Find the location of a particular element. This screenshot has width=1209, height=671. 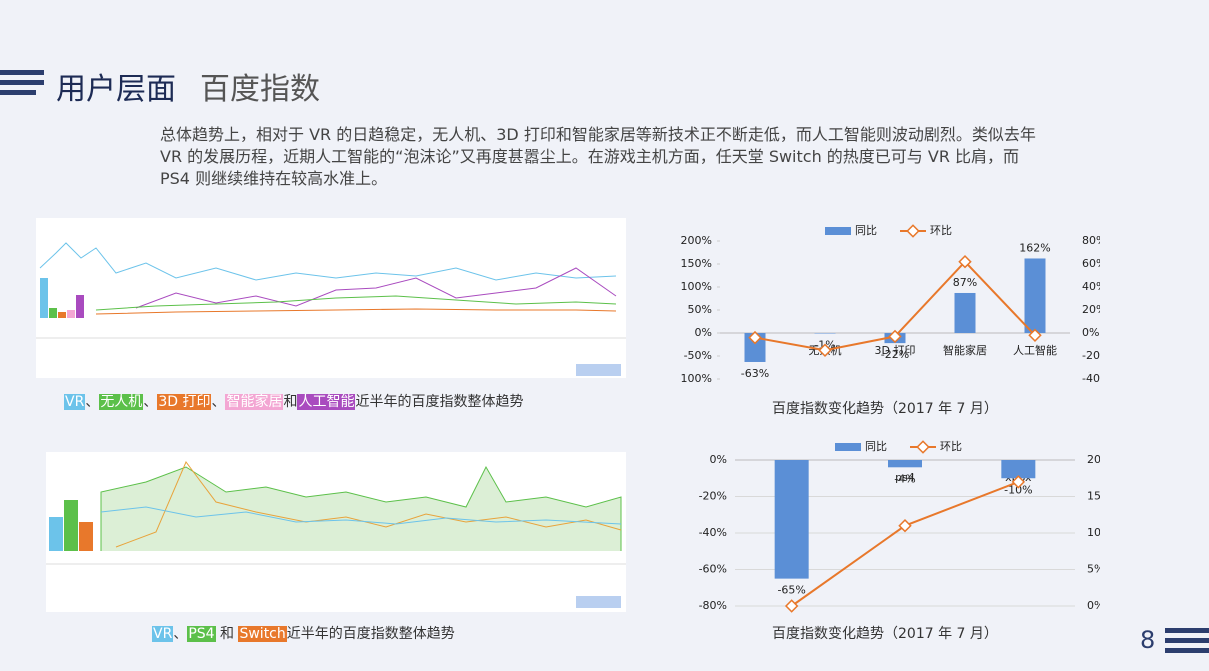

y-tick-label: 50% is located at coordinates (700, 309).